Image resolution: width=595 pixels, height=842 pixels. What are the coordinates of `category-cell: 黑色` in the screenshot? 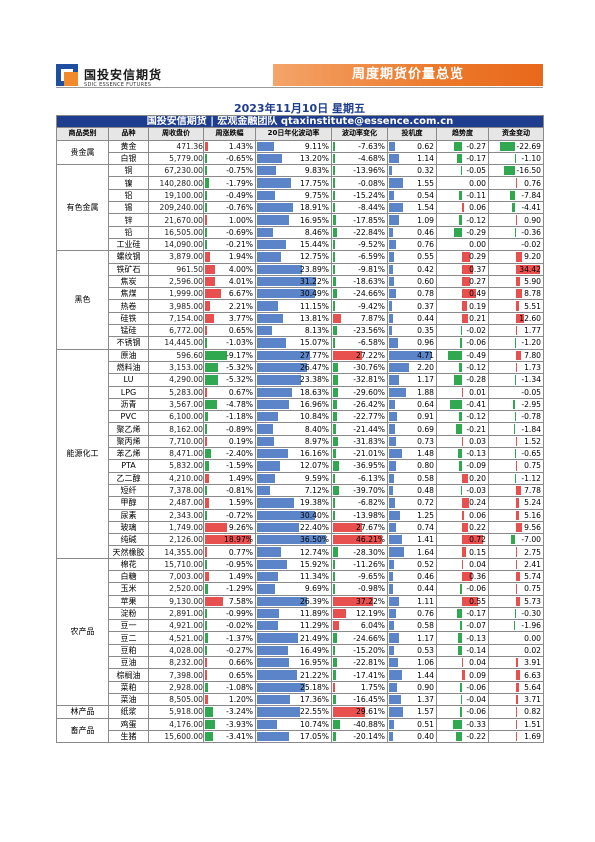 It's located at (82, 300).